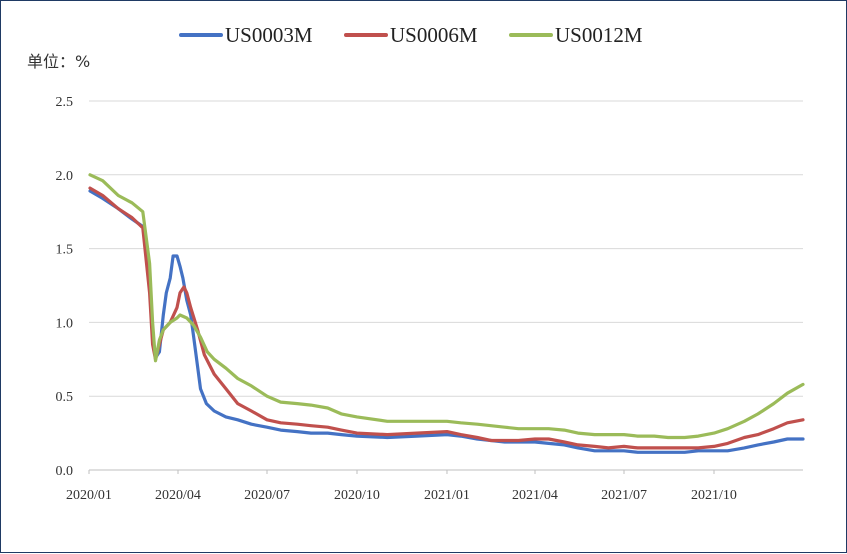 The width and height of the screenshot is (847, 554). What do you see at coordinates (58, 61) in the screenshot?
I see `unit-label: 单位：%` at bounding box center [58, 61].